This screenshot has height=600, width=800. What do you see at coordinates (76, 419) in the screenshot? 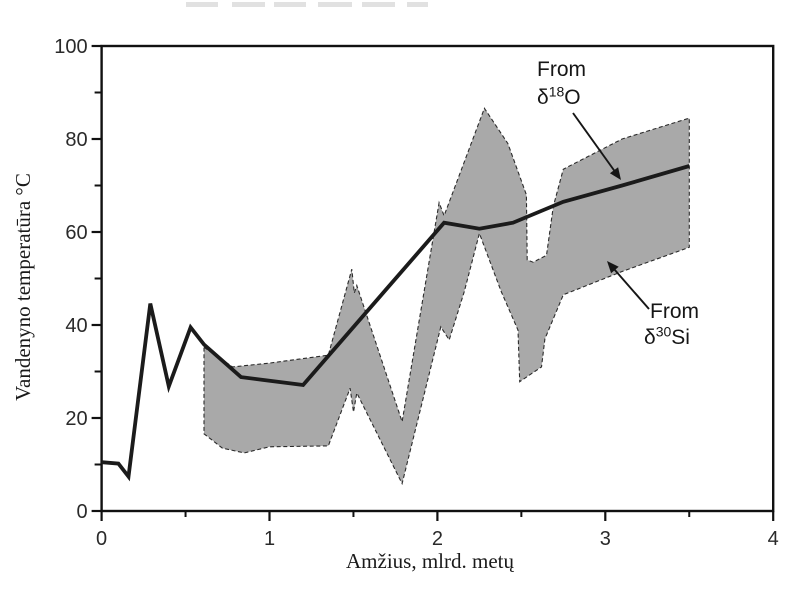
I see `y-tick-label: 20` at bounding box center [76, 419].